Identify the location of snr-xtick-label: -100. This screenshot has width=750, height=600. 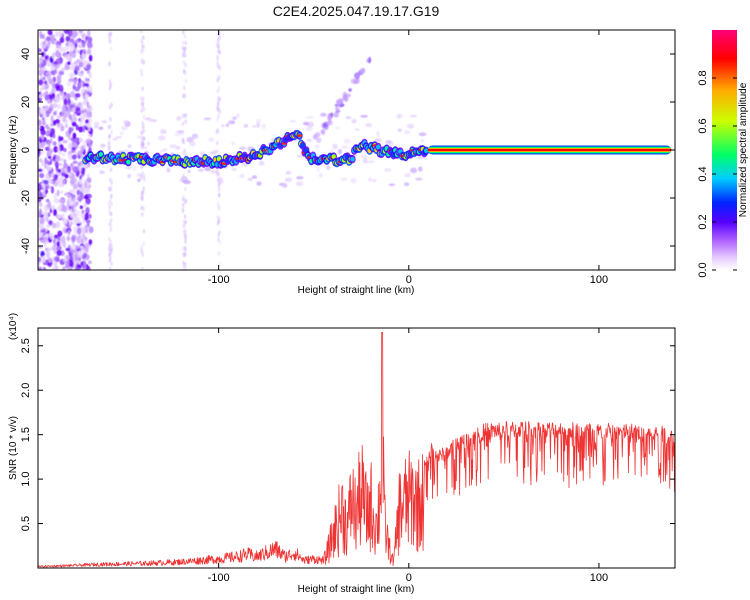
(219, 578).